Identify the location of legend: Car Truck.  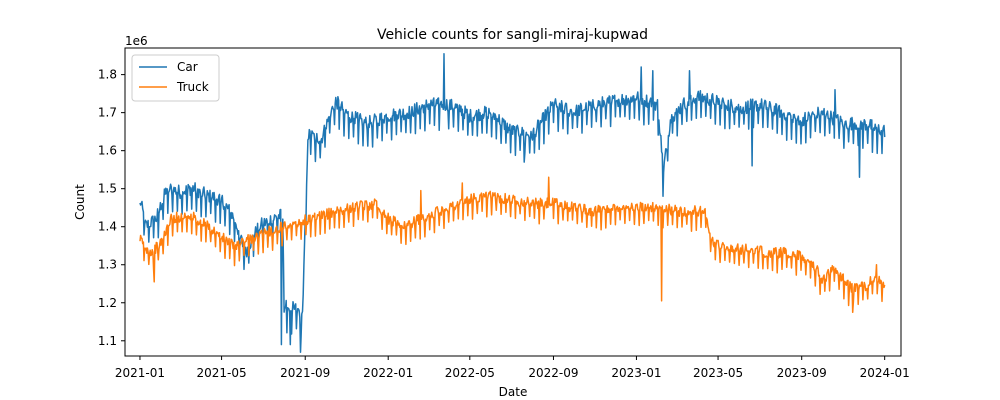
(175, 78).